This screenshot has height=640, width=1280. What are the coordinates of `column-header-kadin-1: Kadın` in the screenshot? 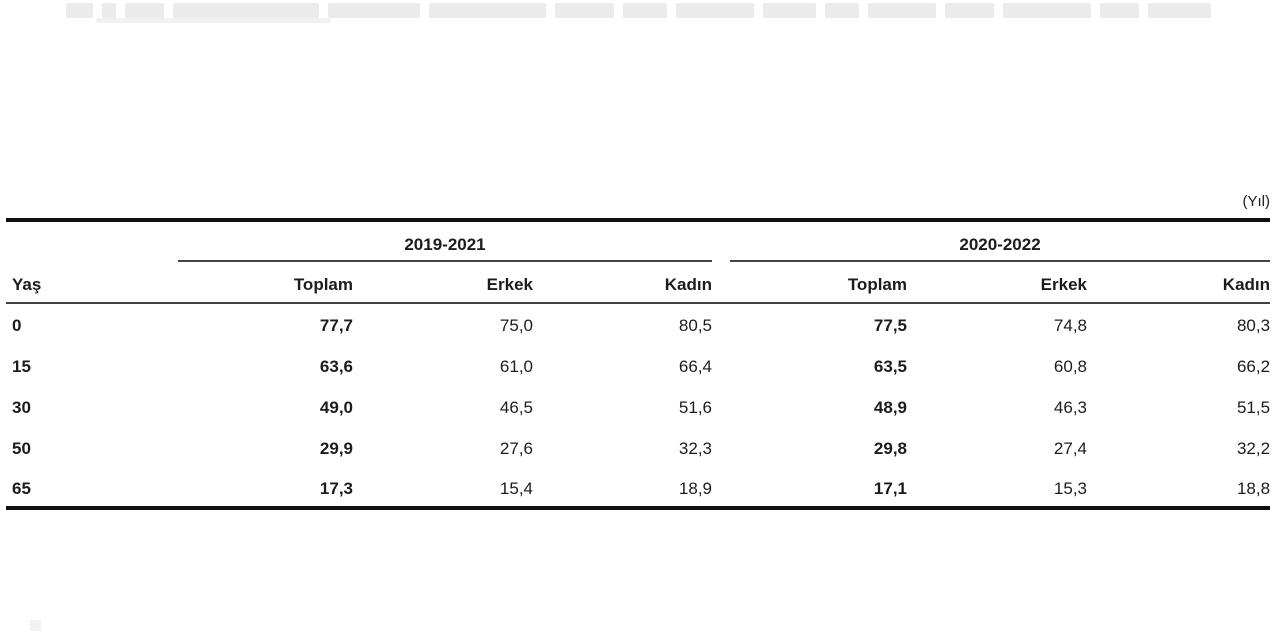 It's located at (622, 283).